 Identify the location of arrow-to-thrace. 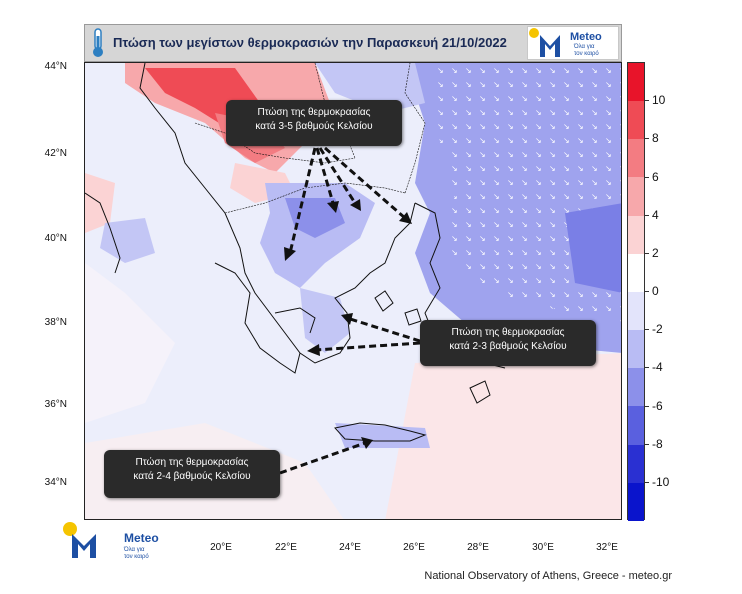
(325, 175).